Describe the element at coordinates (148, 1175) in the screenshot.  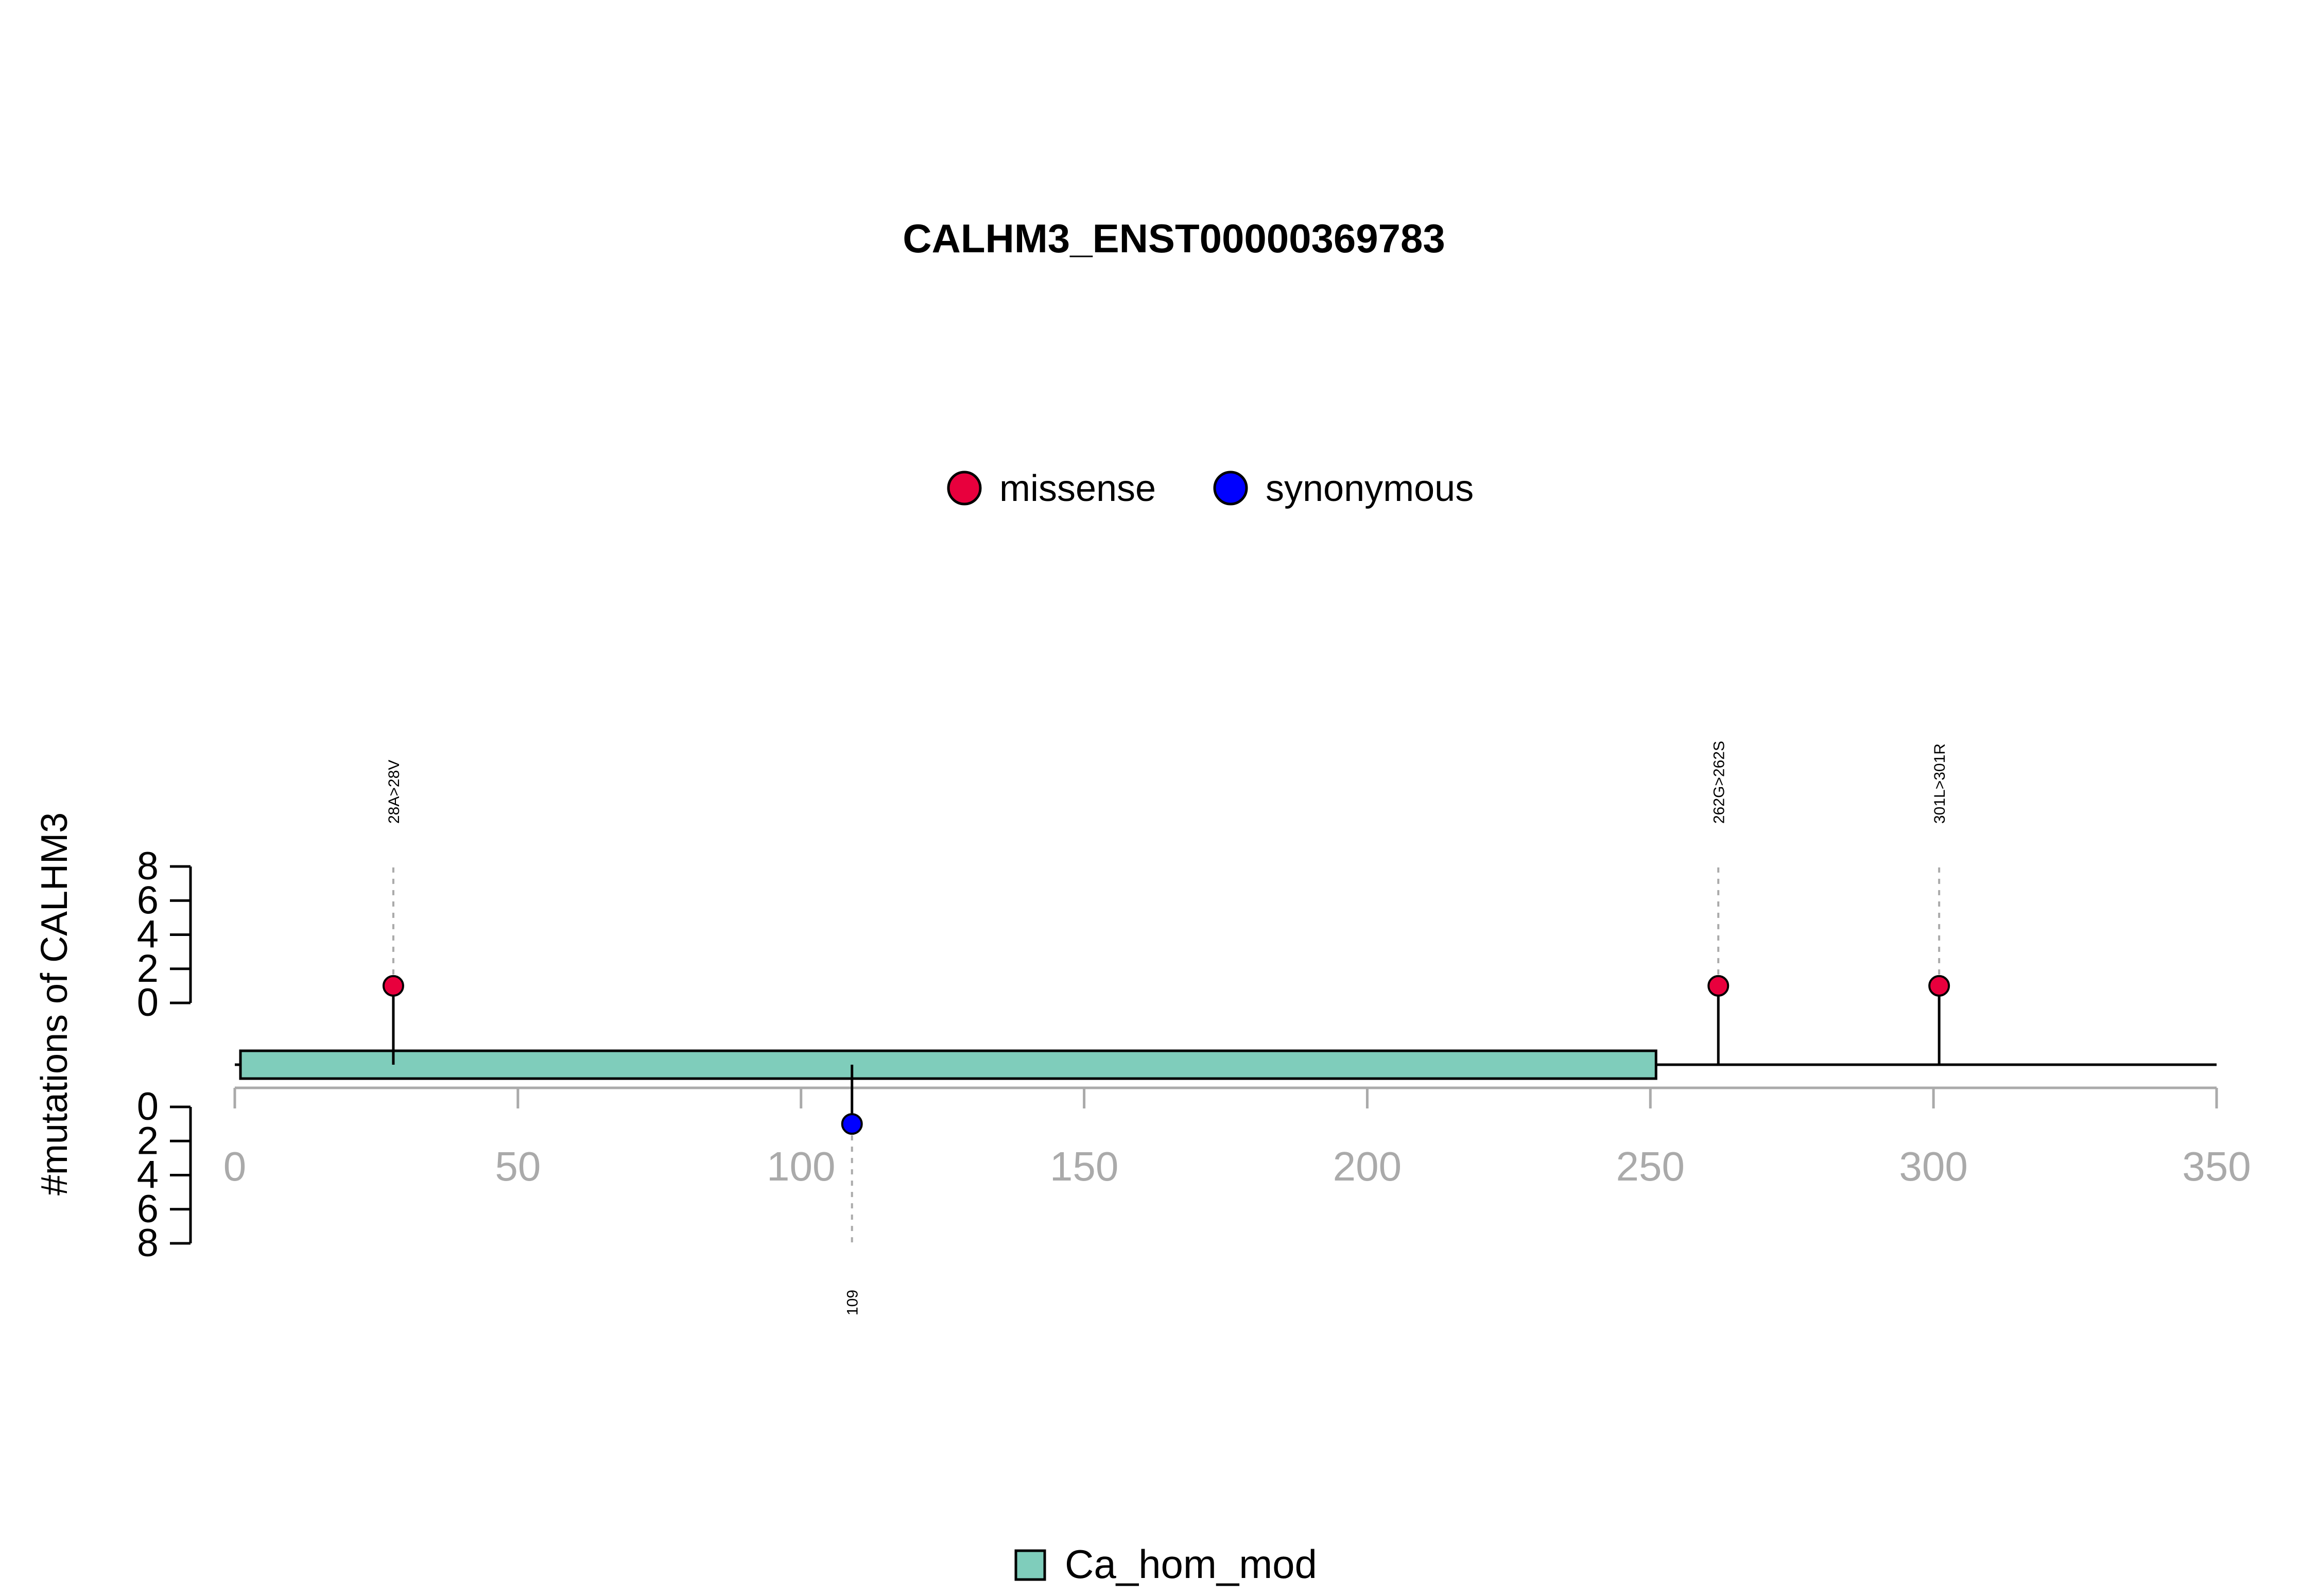
I see `y-lower-tick-label: 4` at that location.